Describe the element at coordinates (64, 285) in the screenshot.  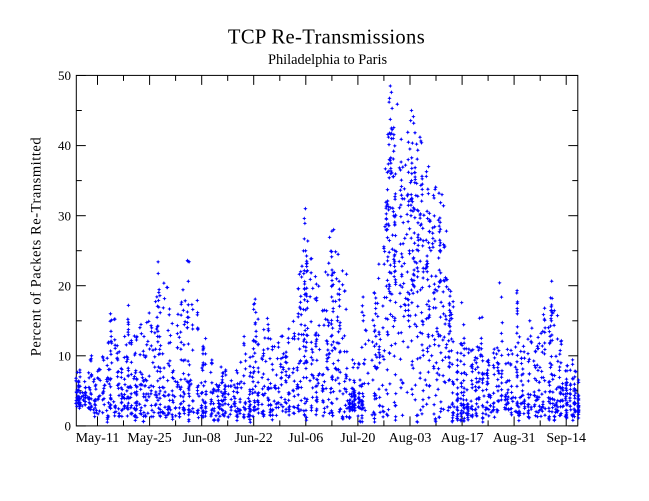
I see `svg-text: 20` at that location.